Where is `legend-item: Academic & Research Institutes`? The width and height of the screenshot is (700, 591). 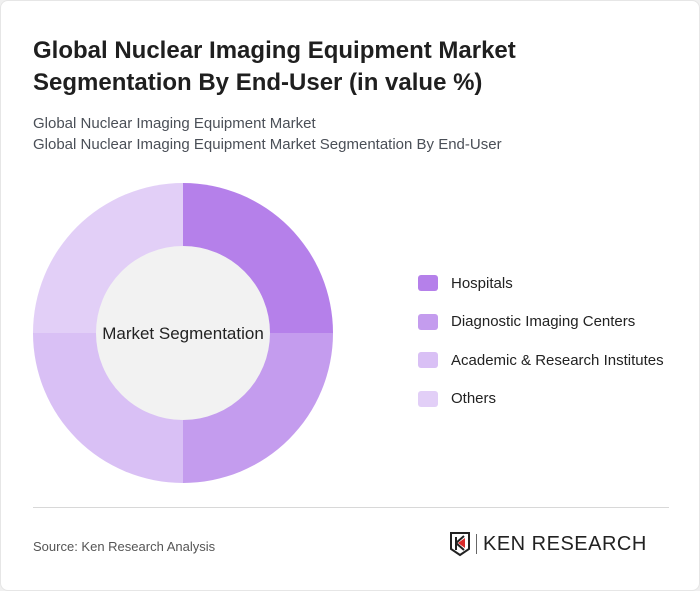
legend-item: Academic & Research Institutes is located at coordinates (541, 360).